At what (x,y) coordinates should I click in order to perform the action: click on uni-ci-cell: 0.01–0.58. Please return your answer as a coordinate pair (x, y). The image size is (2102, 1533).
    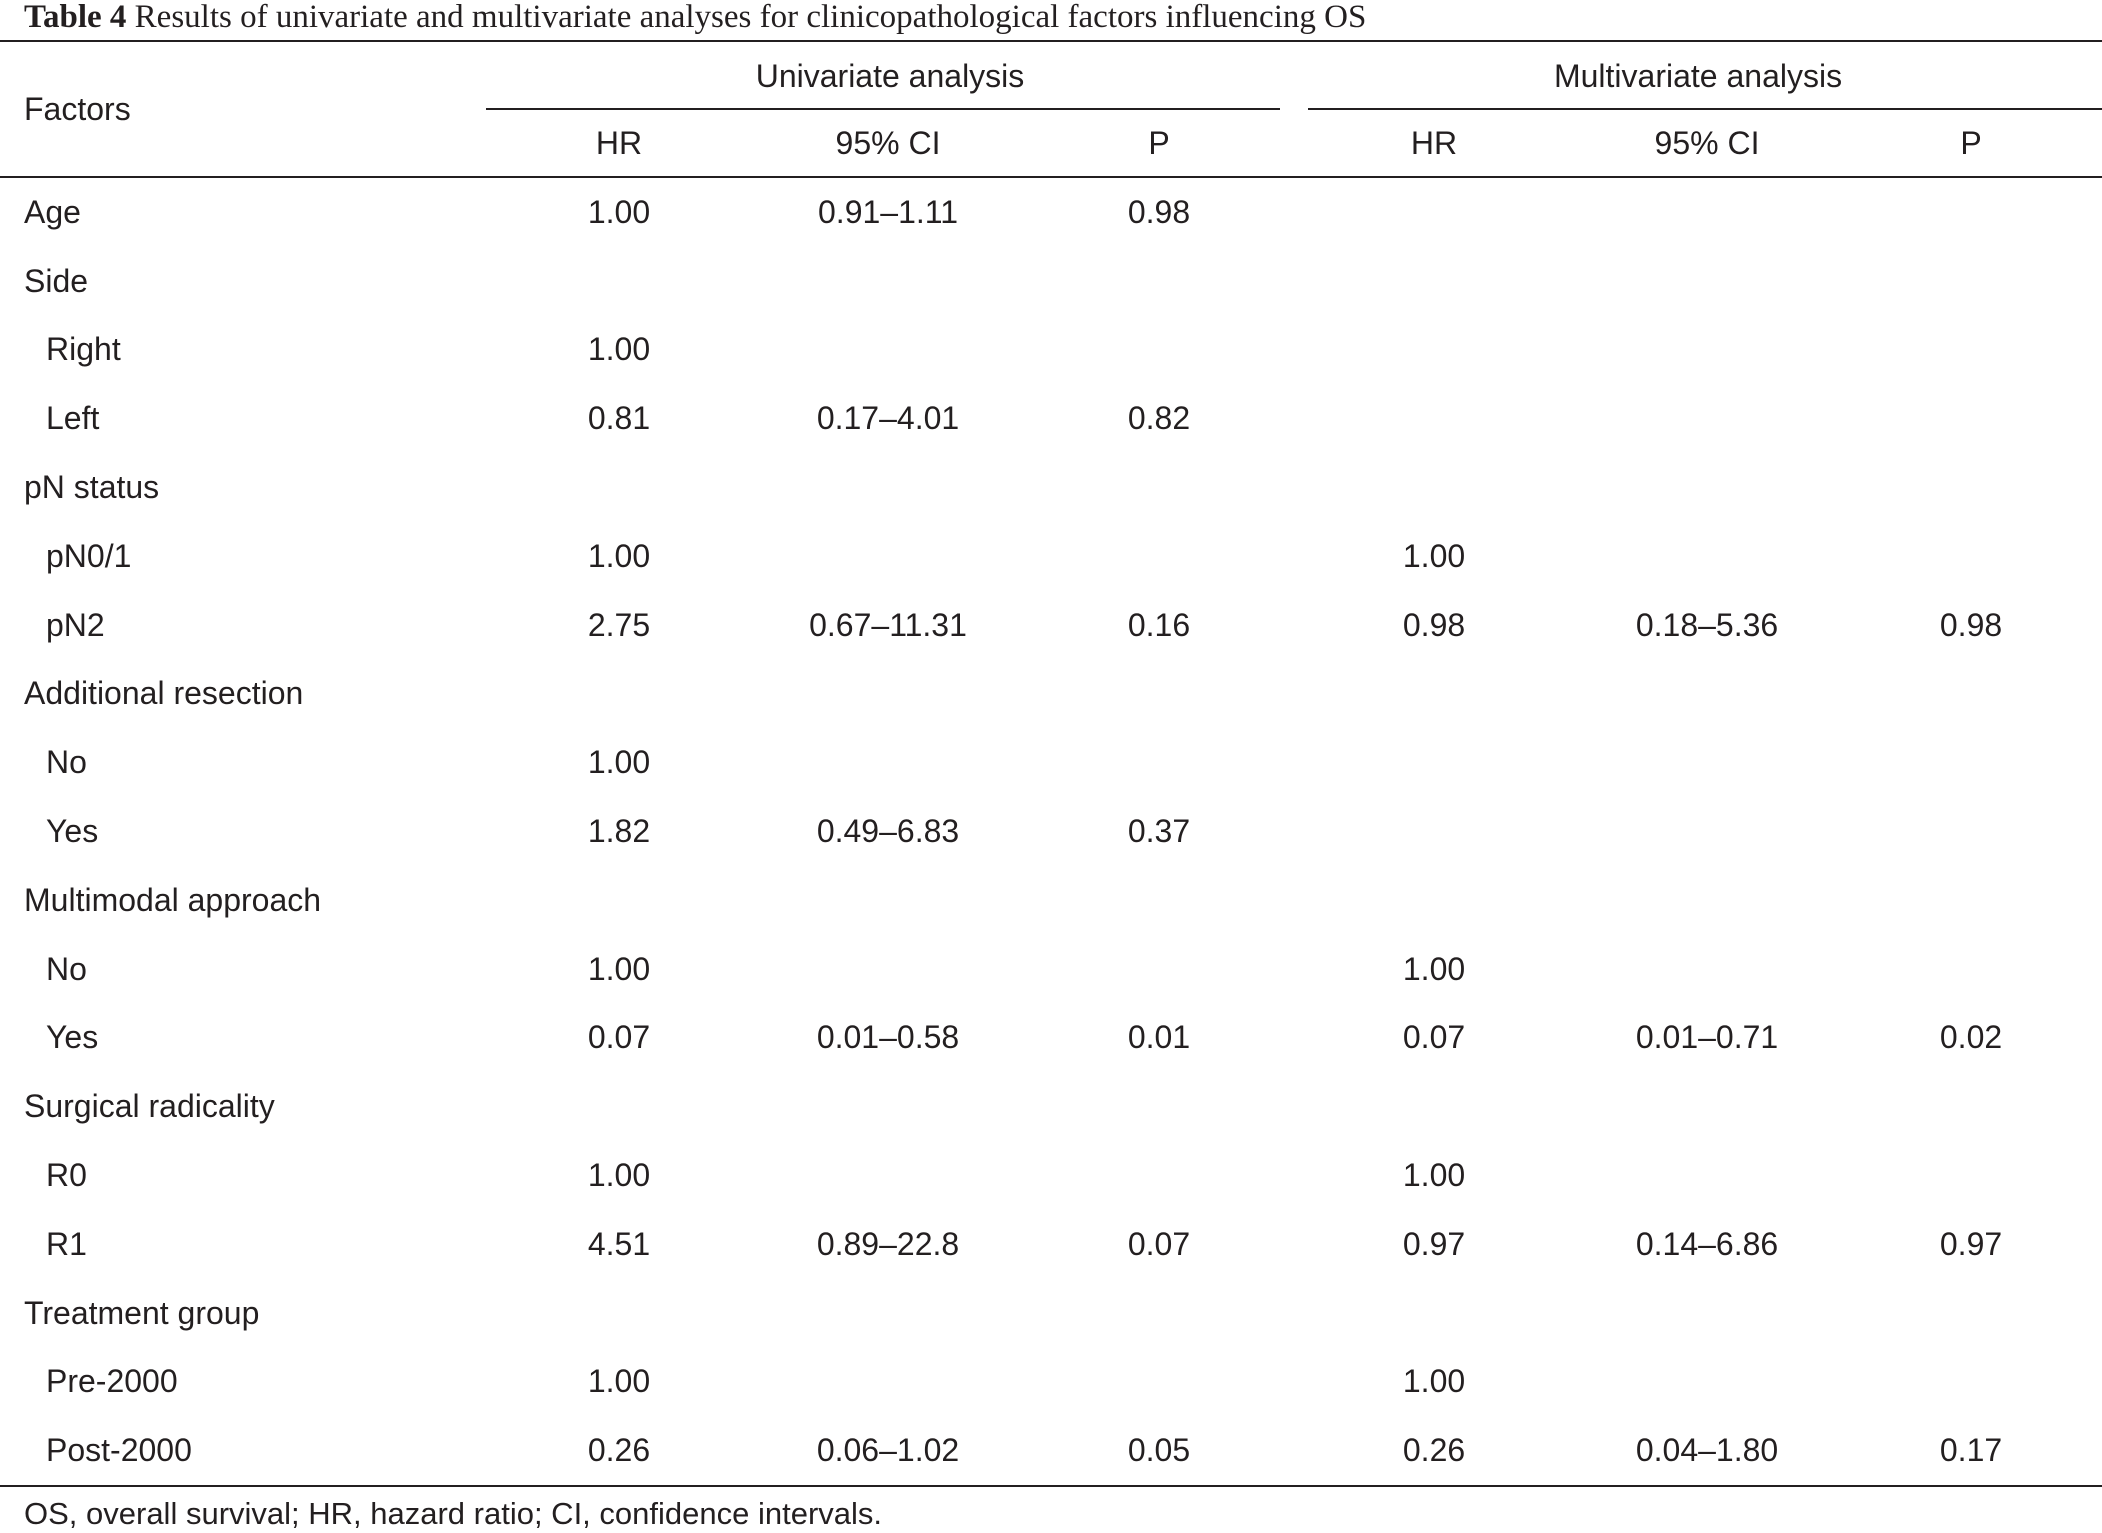
    Looking at the image, I should click on (888, 1037).